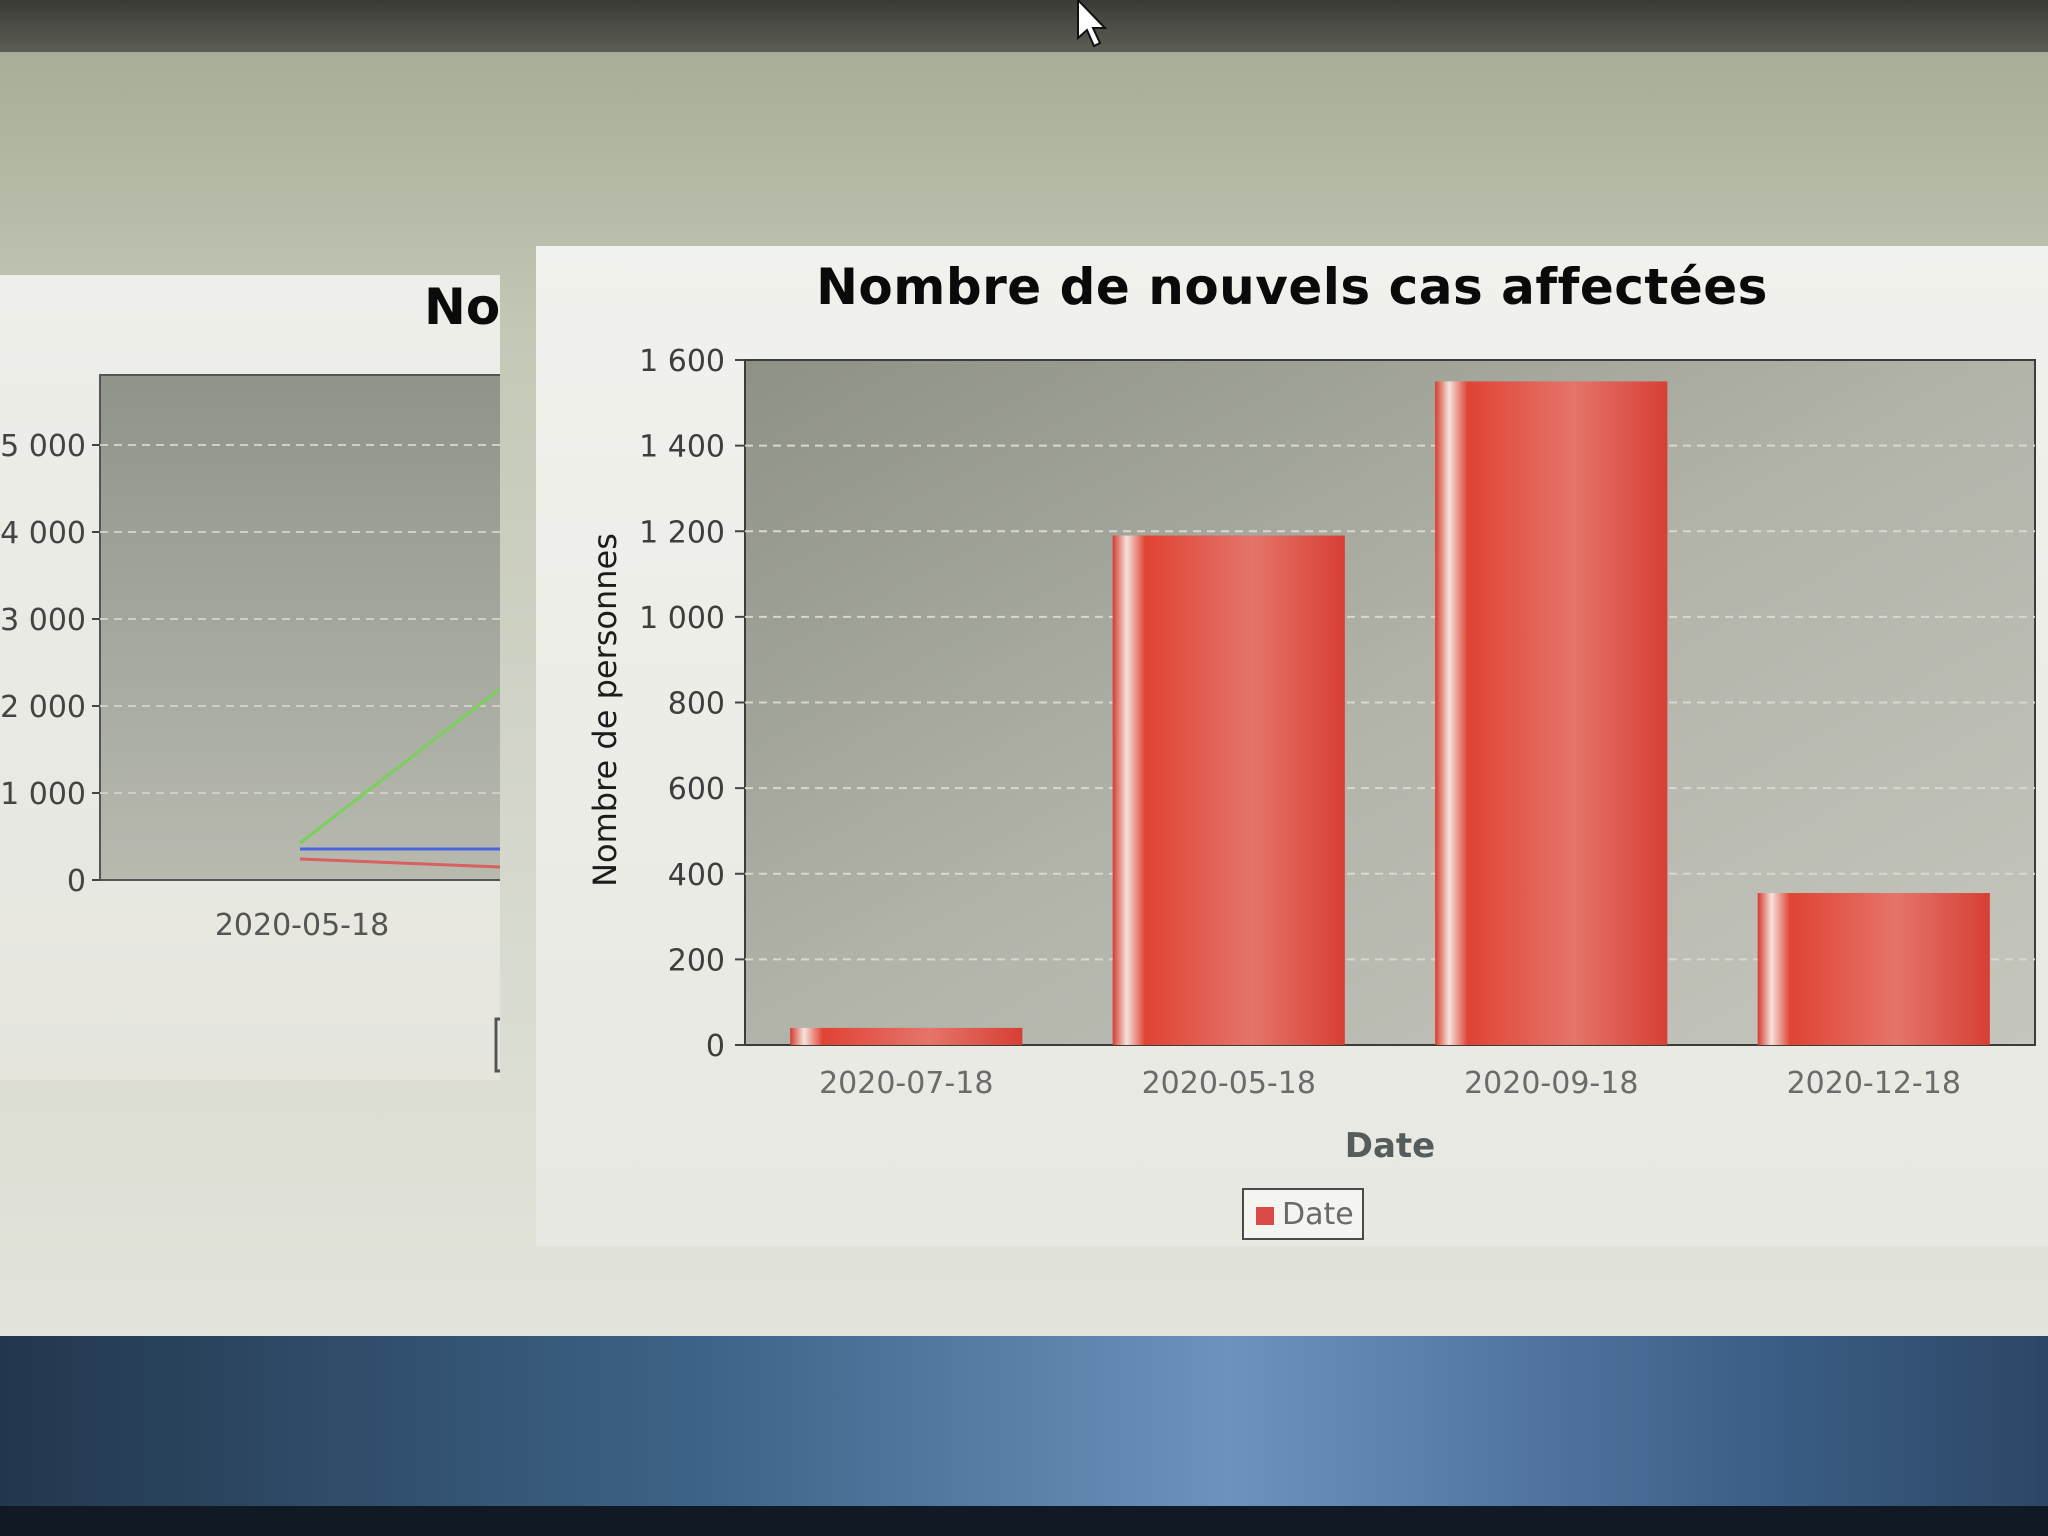  I want to click on secondary-x-tick-label: 2020-05-18, so click(302, 925).